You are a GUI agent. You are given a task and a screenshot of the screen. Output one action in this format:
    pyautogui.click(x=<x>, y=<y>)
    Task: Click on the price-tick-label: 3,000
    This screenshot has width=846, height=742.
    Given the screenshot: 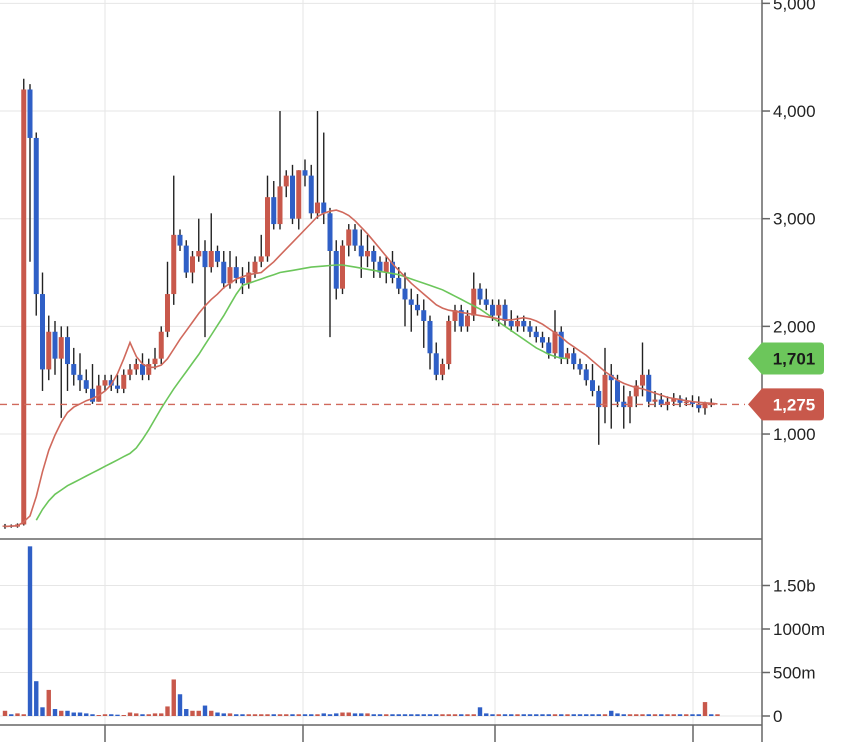 What is the action you would take?
    pyautogui.click(x=794, y=219)
    